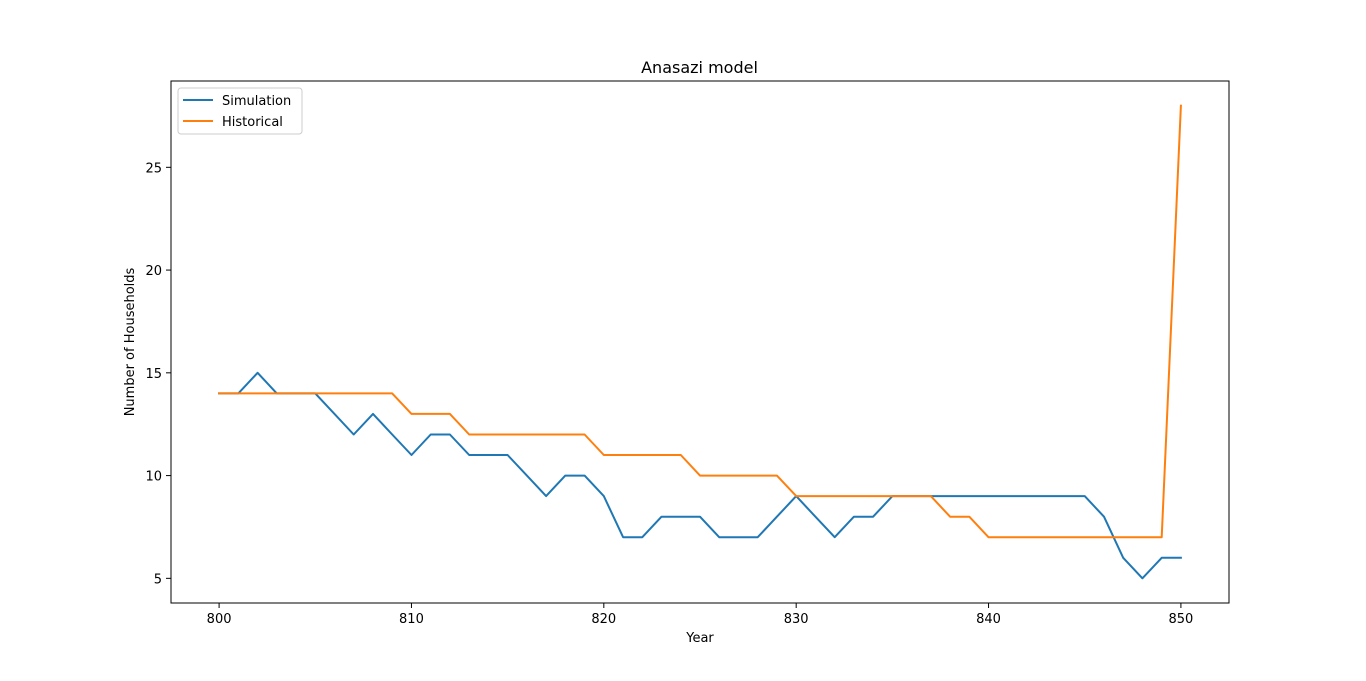  Describe the element at coordinates (256, 101) in the screenshot. I see `legend-label-simulation: Simulation` at that location.